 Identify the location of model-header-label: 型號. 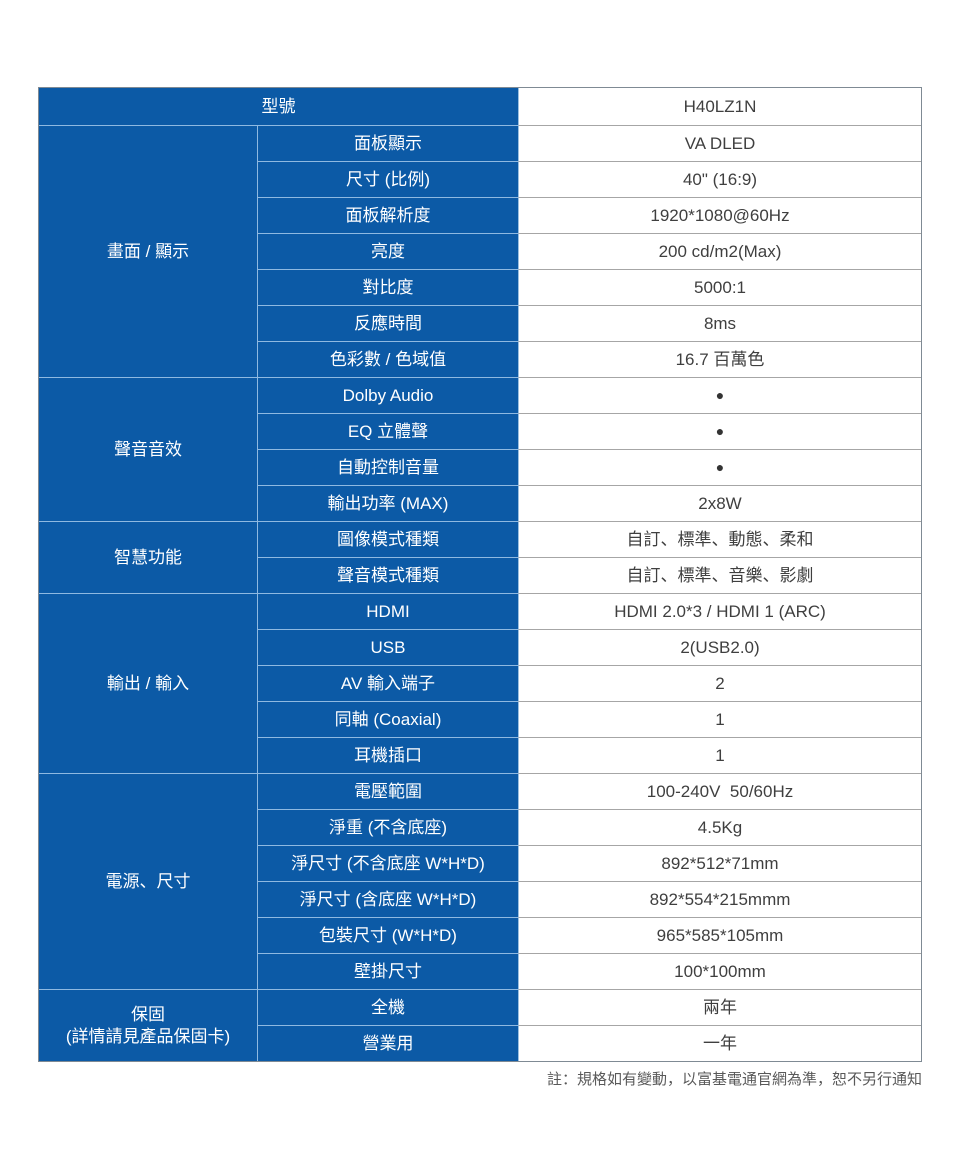
(278, 106).